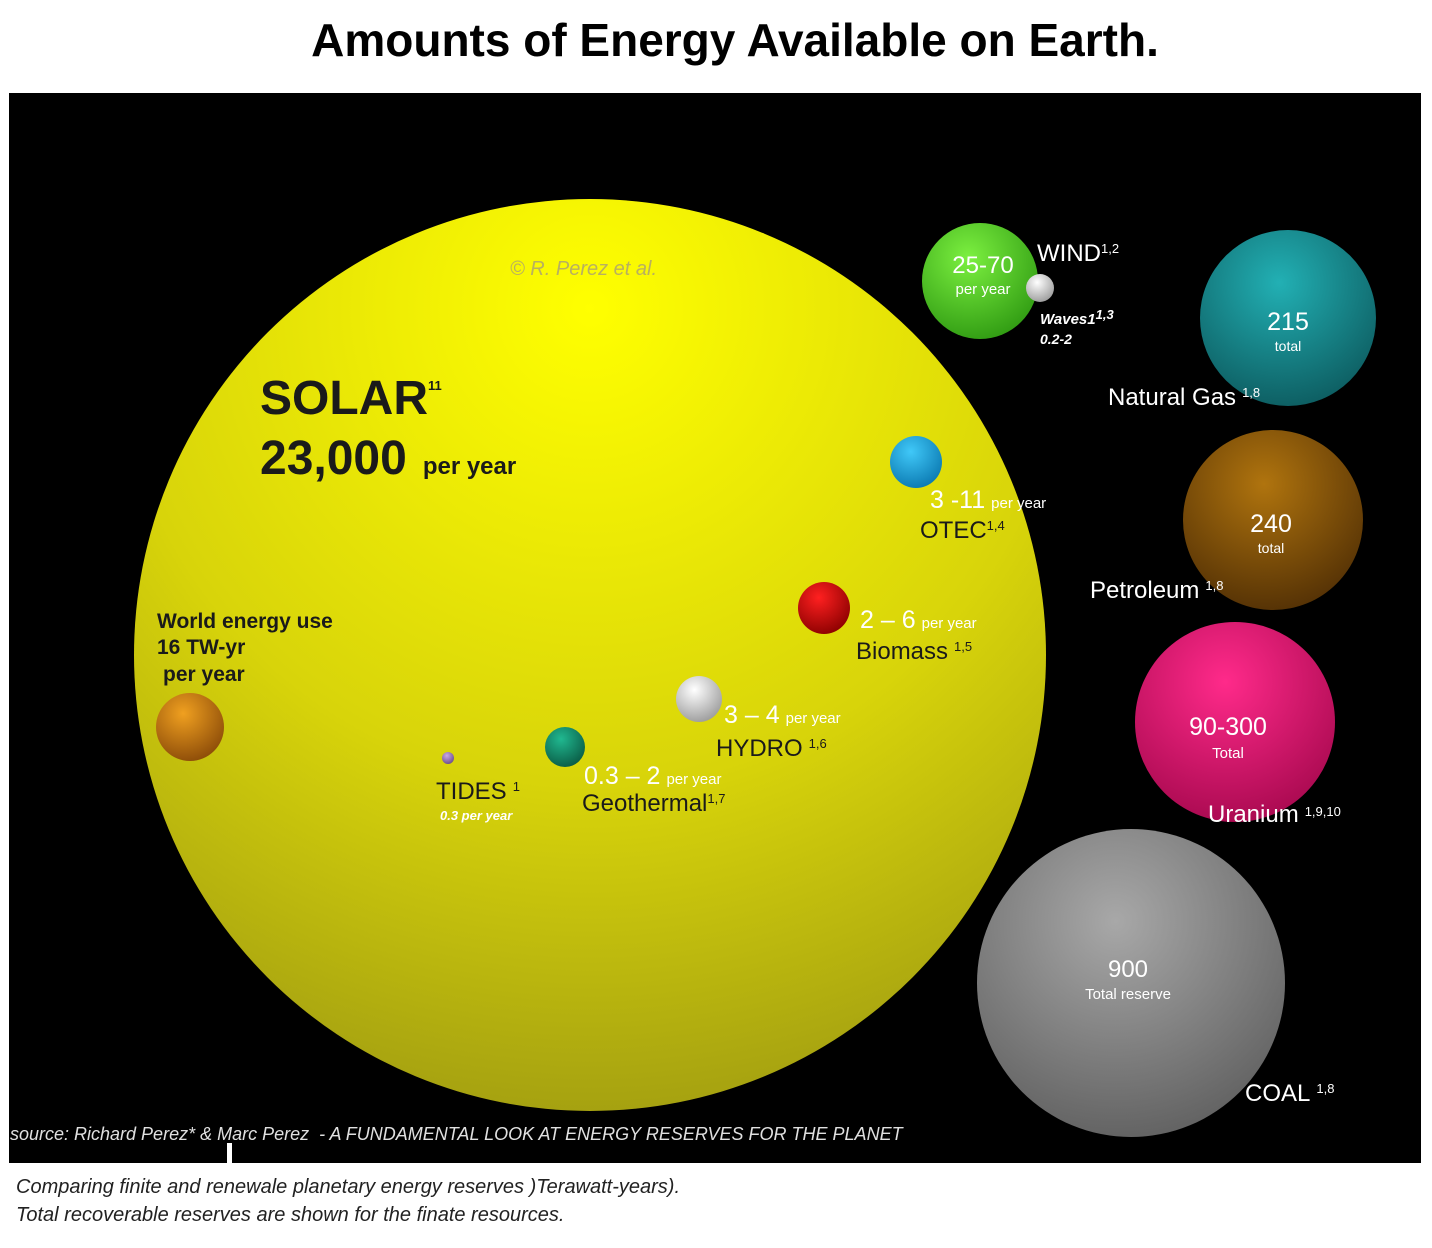 Image resolution: width=1432 pixels, height=1248 pixels. I want to click on otec-name: OTEC1,4, so click(962, 530).